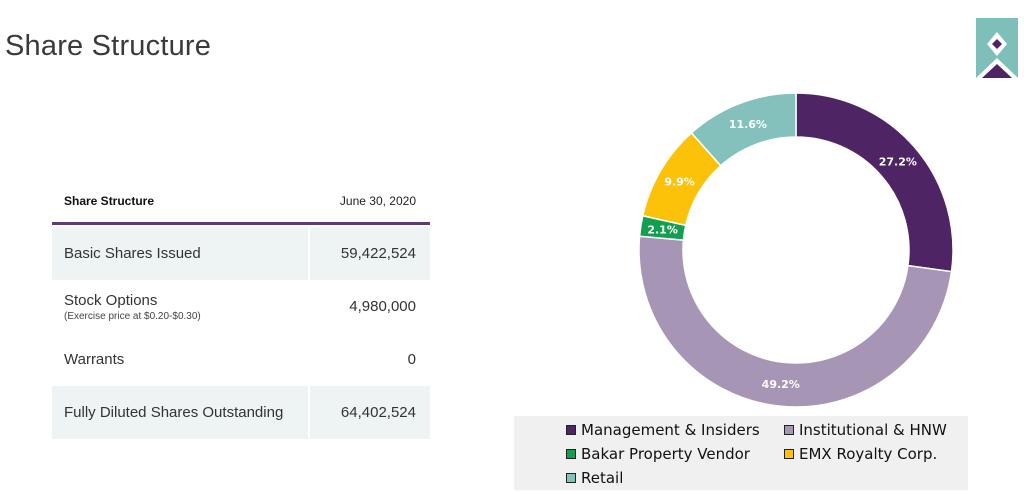  What do you see at coordinates (241, 201) in the screenshot?
I see `table-header-row: Share Structure June 30, 2020` at bounding box center [241, 201].